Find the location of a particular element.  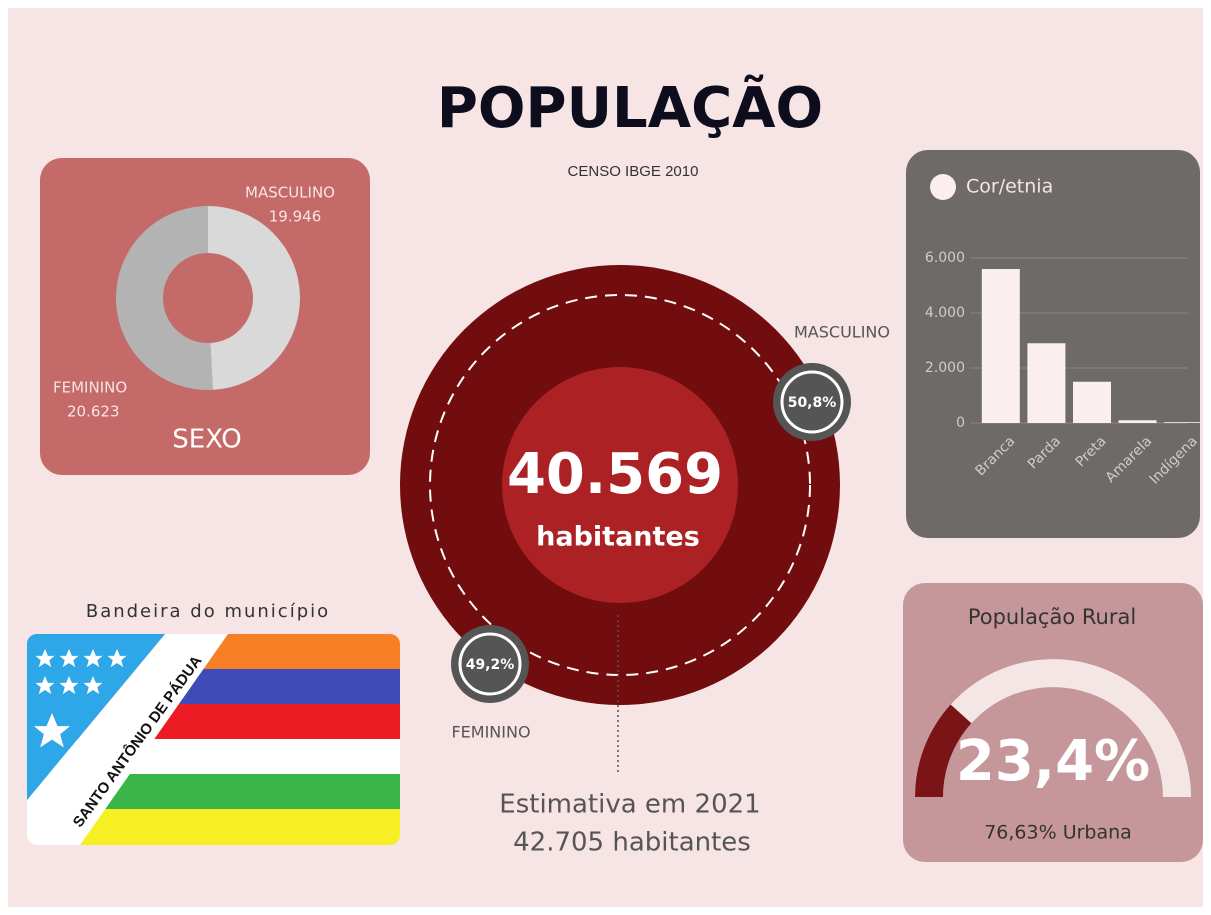

y-tick-label: 2.000 is located at coordinates (945, 368).